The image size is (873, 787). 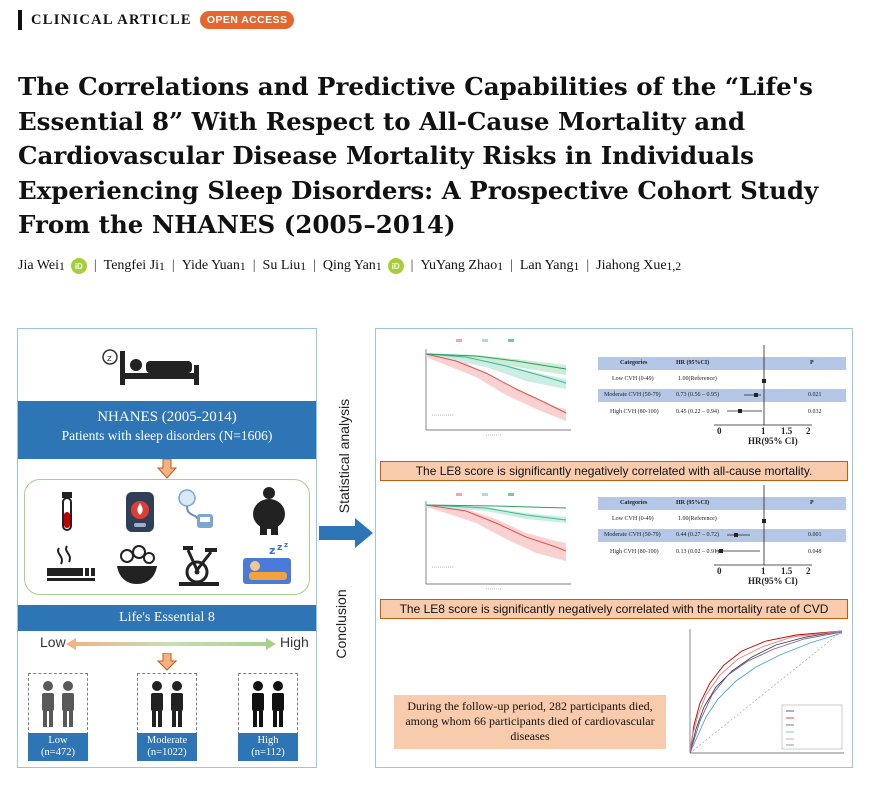 I want to click on forest2-row2-bg, so click(x=722, y=535).